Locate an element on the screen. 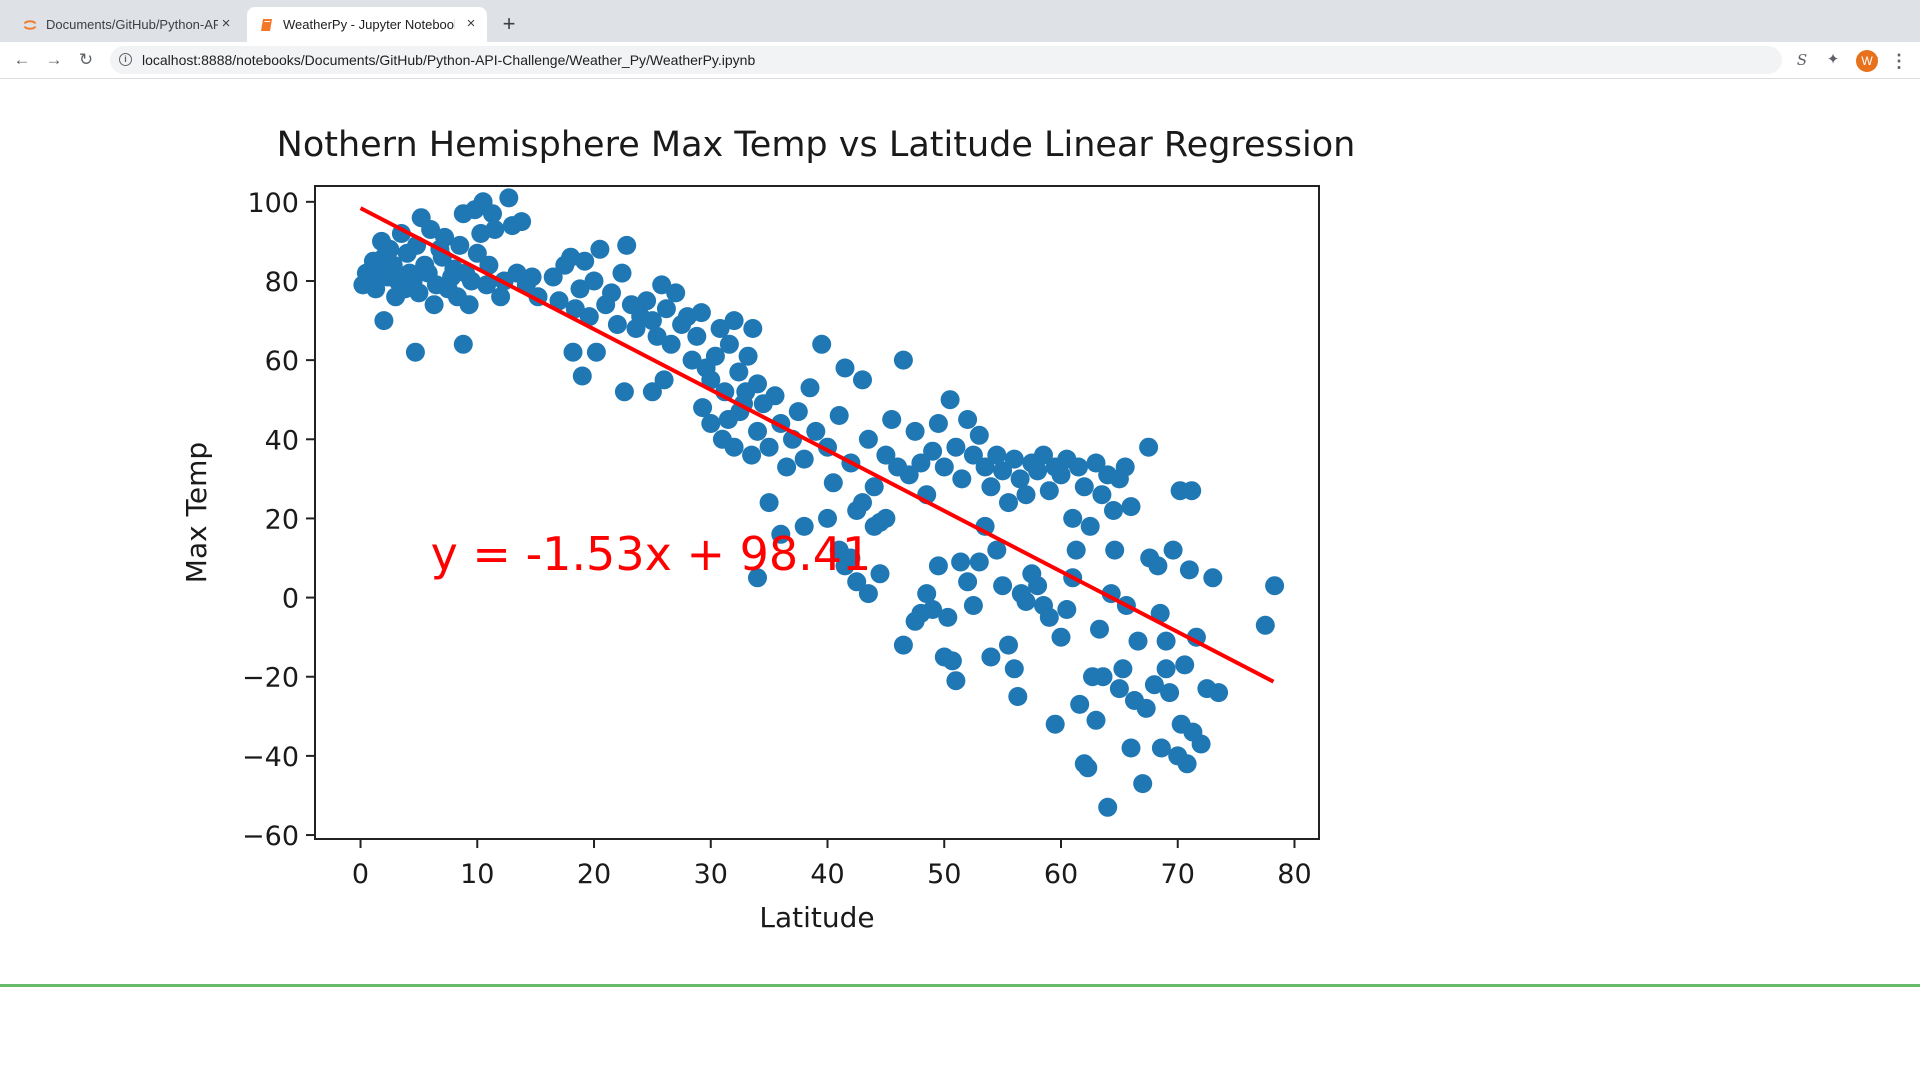 The height and width of the screenshot is (1080, 1920). y-axis: −60 −40 −20 0 20 40 60 80 100 is located at coordinates (278, 520).